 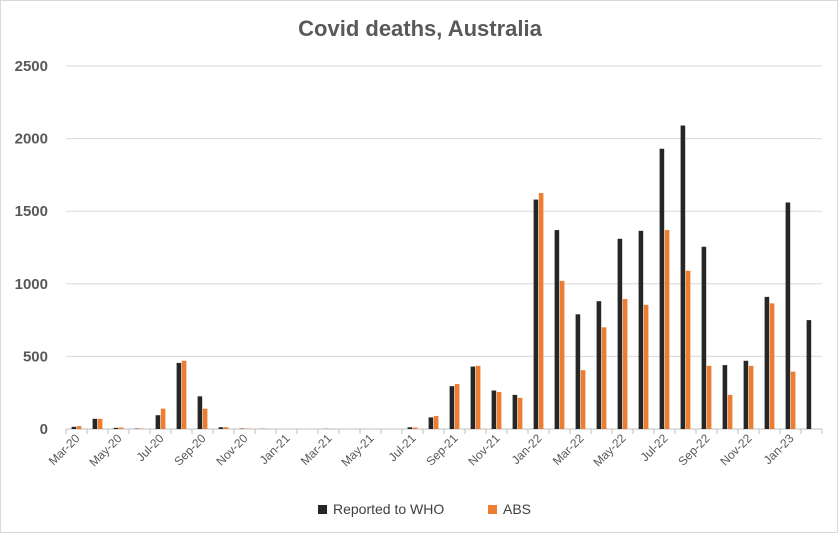 What do you see at coordinates (735, 449) in the screenshot?
I see `x-tick-label: Nov-22` at bounding box center [735, 449].